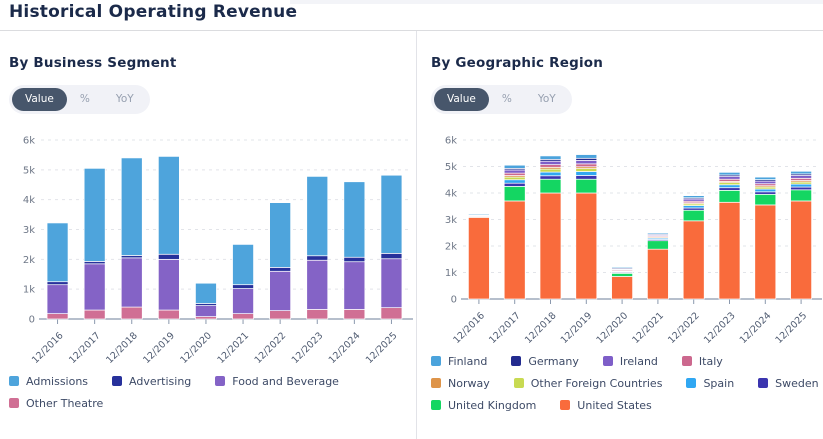  I want to click on legend-item-germany: Germany, so click(545, 361).